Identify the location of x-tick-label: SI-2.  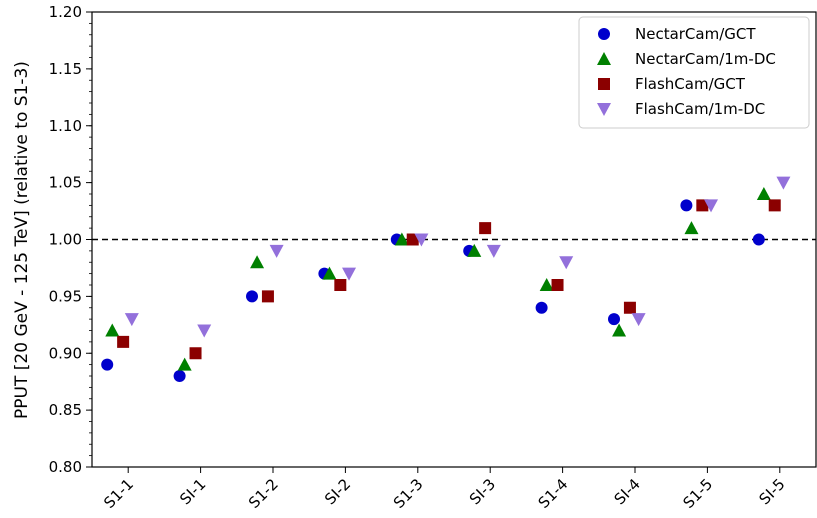
(337, 491).